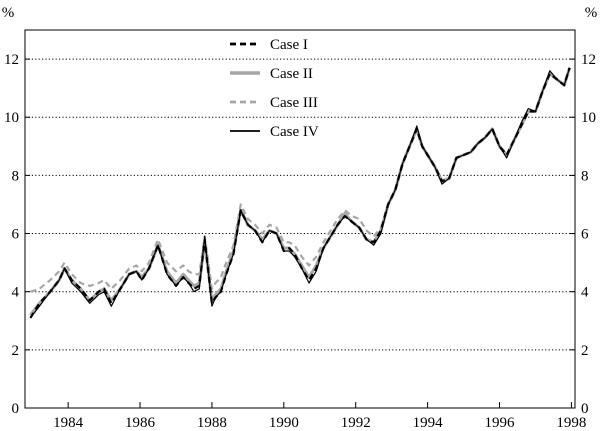 This screenshot has width=600, height=431. I want to click on x-tick-label: 1992, so click(356, 423).